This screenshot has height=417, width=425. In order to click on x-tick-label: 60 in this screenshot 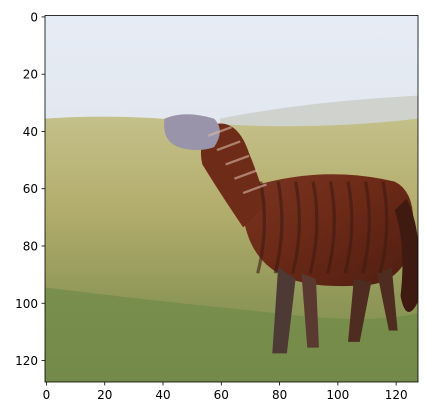, I will do `click(221, 395)`.